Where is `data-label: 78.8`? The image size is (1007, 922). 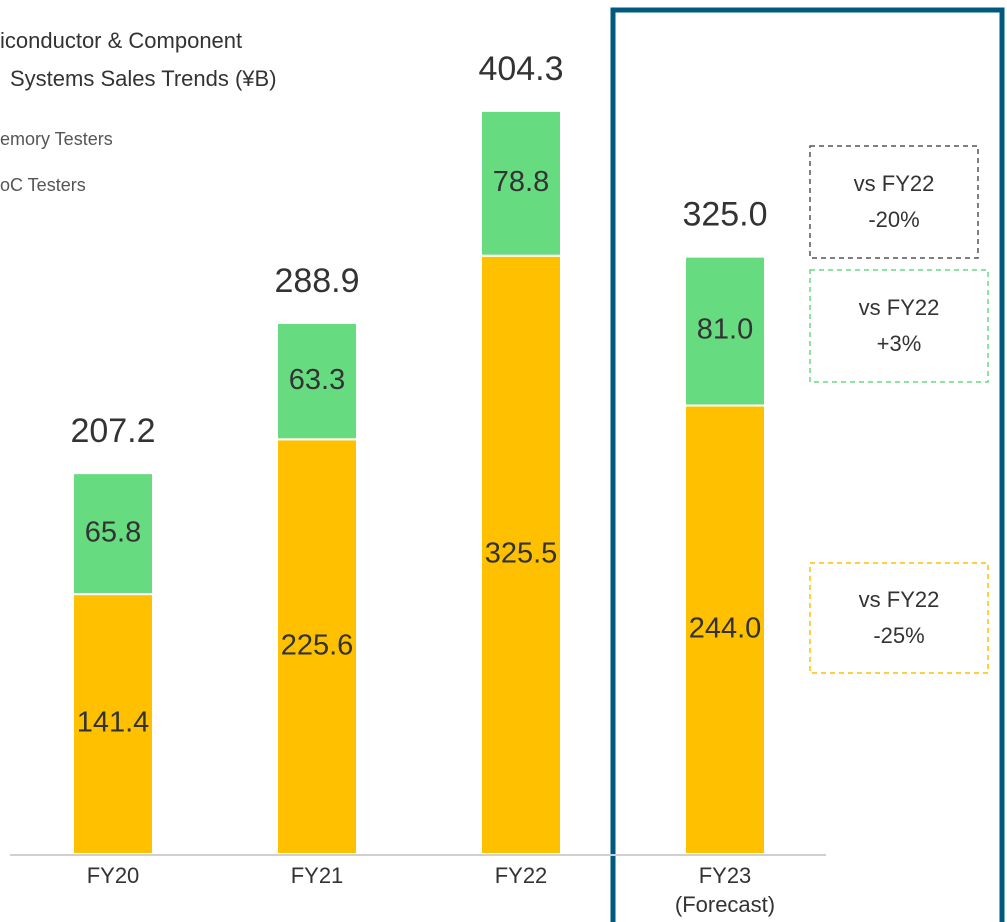 data-label: 78.8 is located at coordinates (521, 182).